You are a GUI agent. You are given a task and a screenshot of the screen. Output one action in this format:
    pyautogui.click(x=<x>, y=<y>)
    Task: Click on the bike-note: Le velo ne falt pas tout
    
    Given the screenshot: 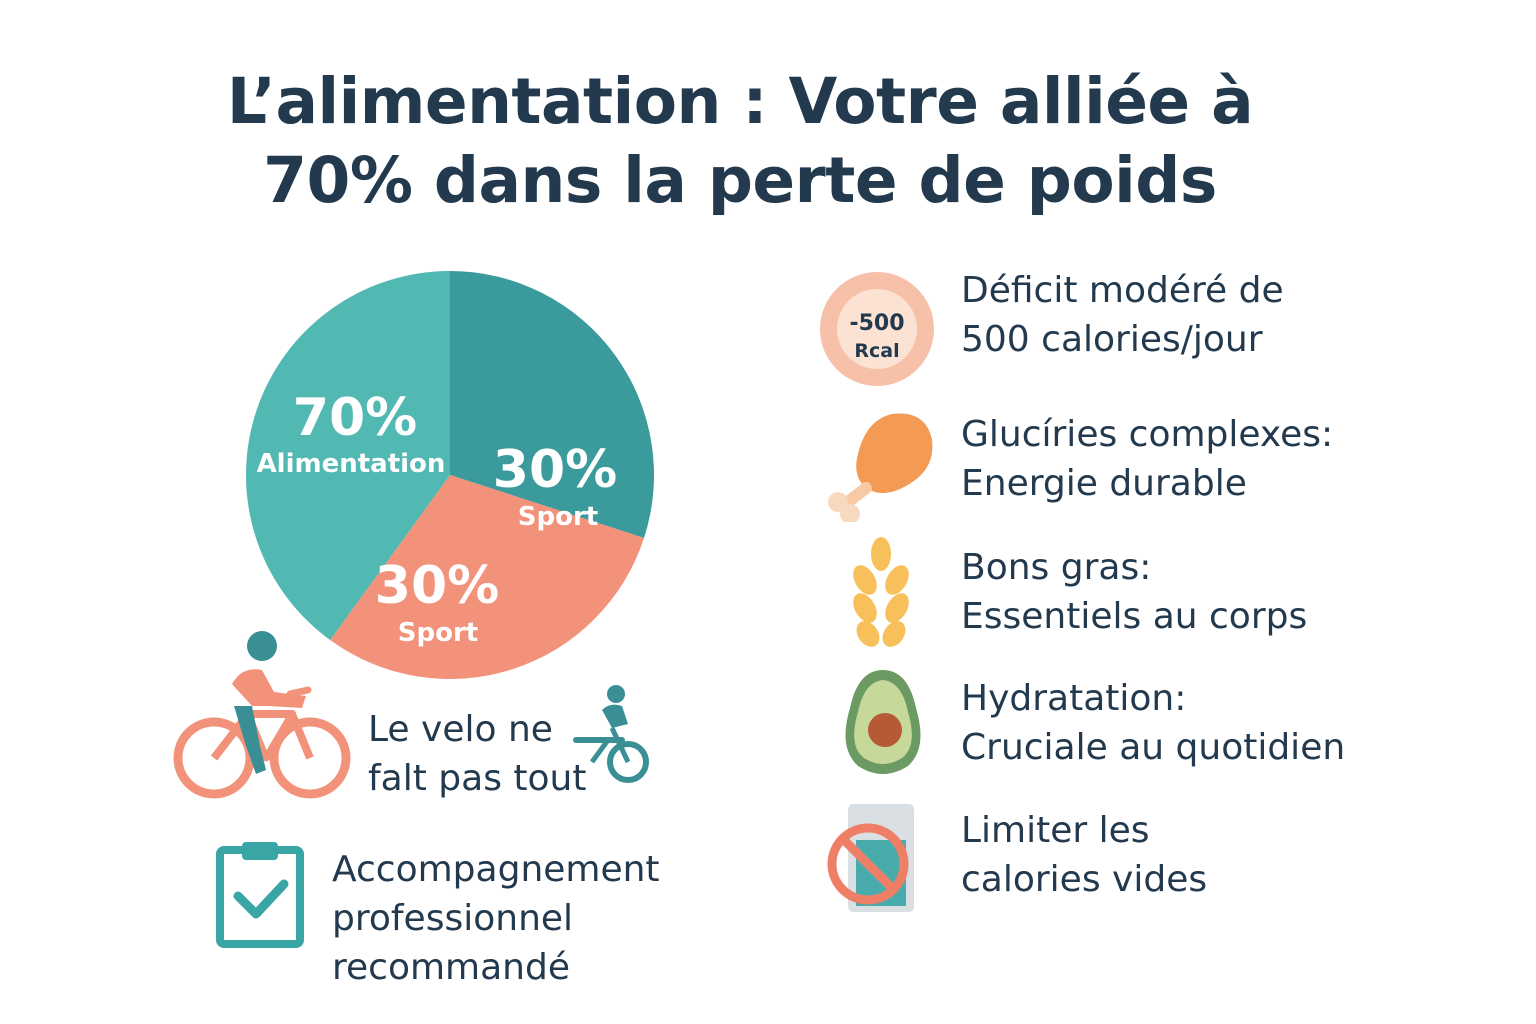 What is the action you would take?
    pyautogui.click(x=477, y=754)
    